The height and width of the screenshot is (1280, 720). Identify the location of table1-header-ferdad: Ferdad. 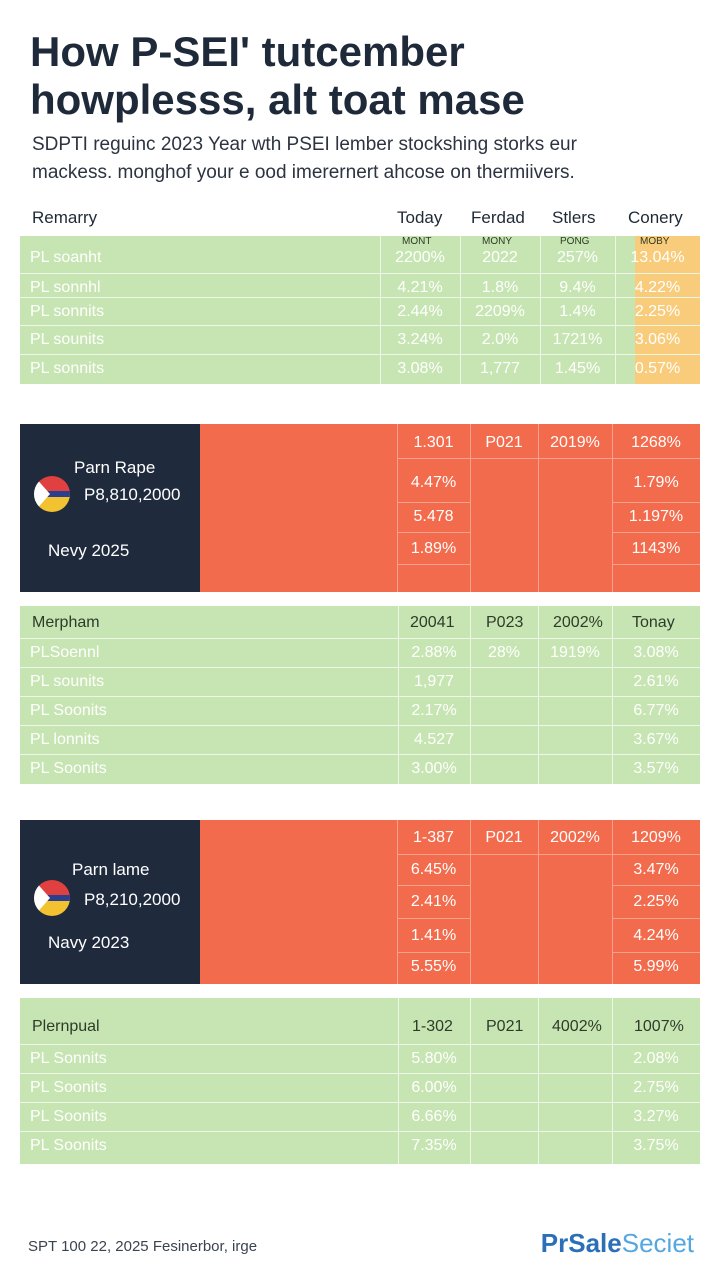
(498, 217).